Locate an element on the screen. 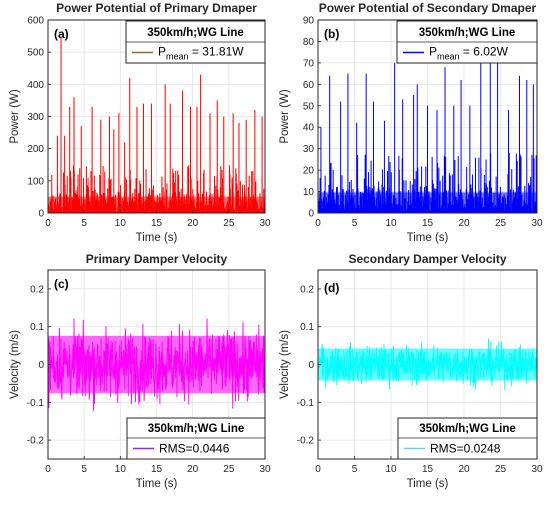 This screenshot has height=506, width=550. velocity-trace is located at coordinates (156, 365).